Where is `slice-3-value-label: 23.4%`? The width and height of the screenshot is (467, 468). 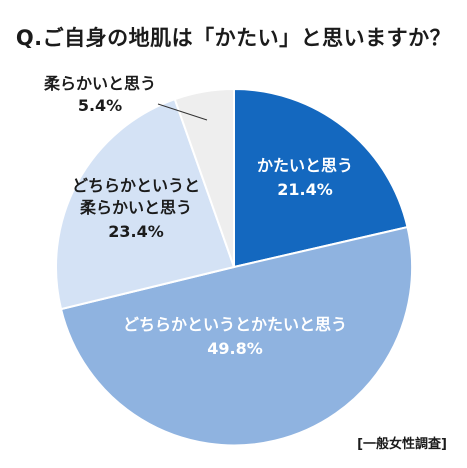 slice-3-value-label: 23.4% is located at coordinates (136, 231).